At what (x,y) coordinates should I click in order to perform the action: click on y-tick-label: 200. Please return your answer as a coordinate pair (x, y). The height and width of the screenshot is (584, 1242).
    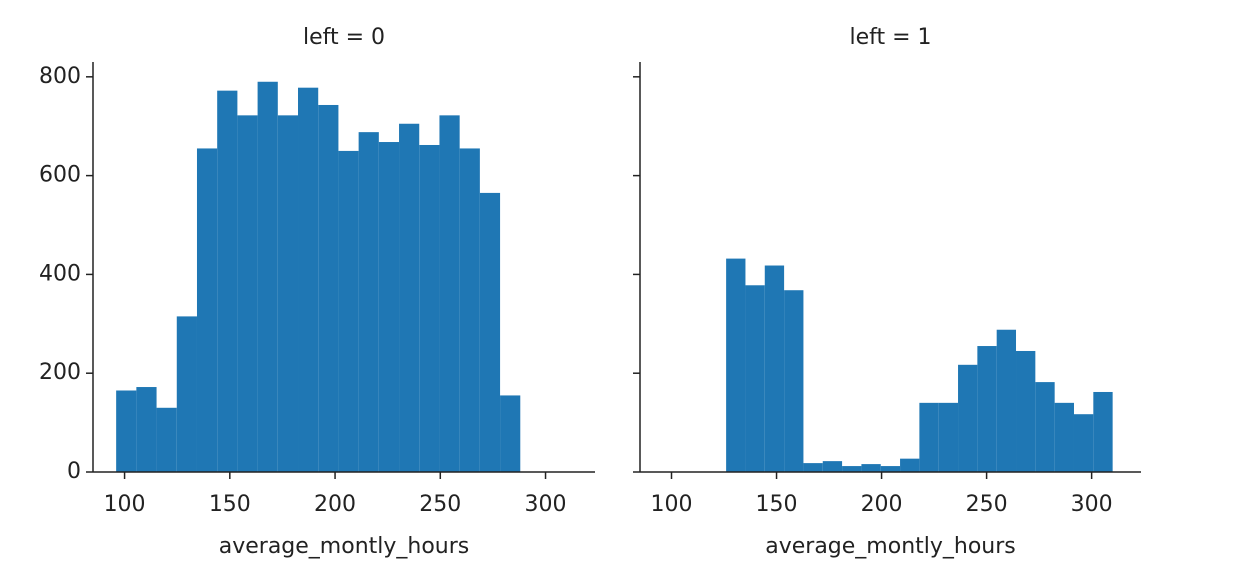
    Looking at the image, I should click on (60, 372).